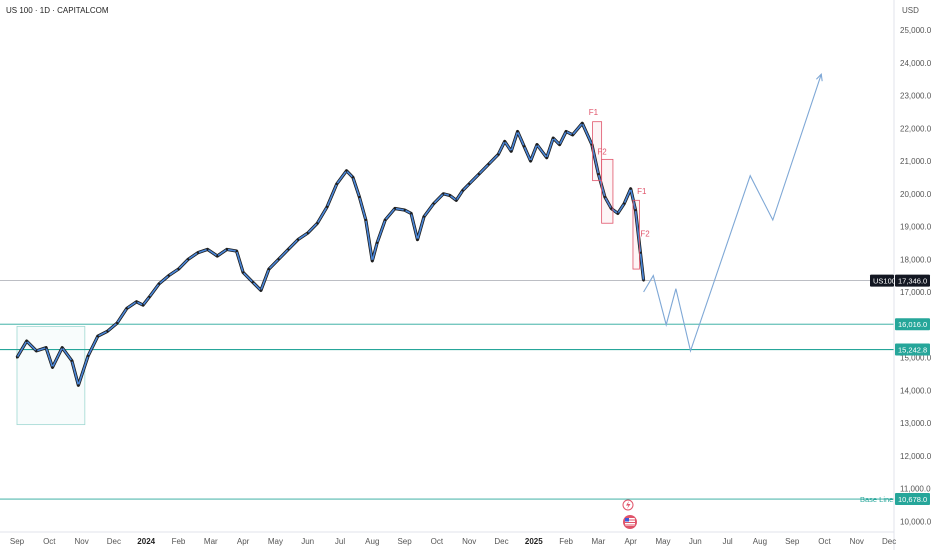 This screenshot has height=550, width=932. I want to click on price-tick-label: 15,000.0, so click(916, 358).